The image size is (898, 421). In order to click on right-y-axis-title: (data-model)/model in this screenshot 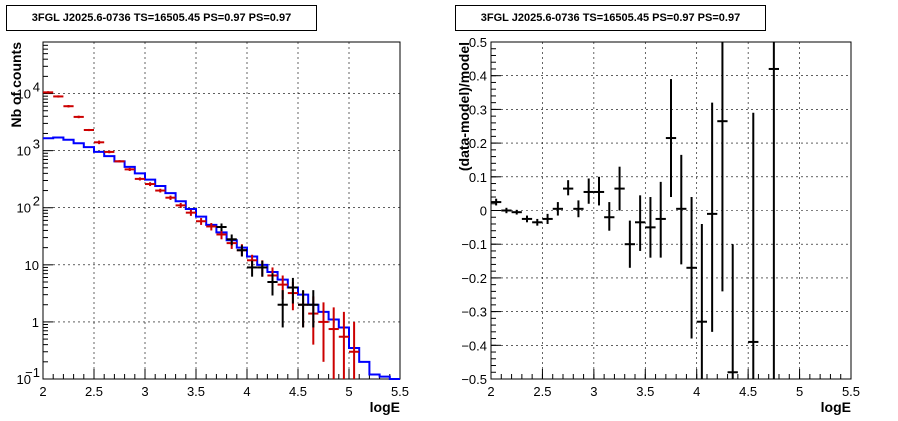, I will do `click(464, 106)`.